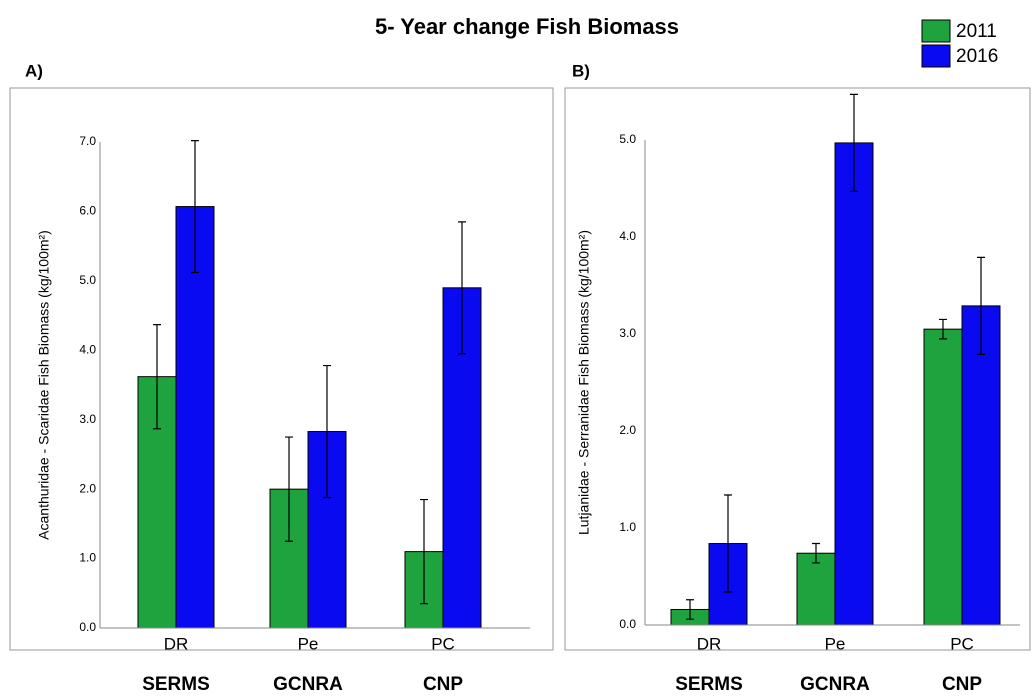  Describe the element at coordinates (527, 26) in the screenshot. I see `chart-title: 5- Year change Fish Biomass` at that location.